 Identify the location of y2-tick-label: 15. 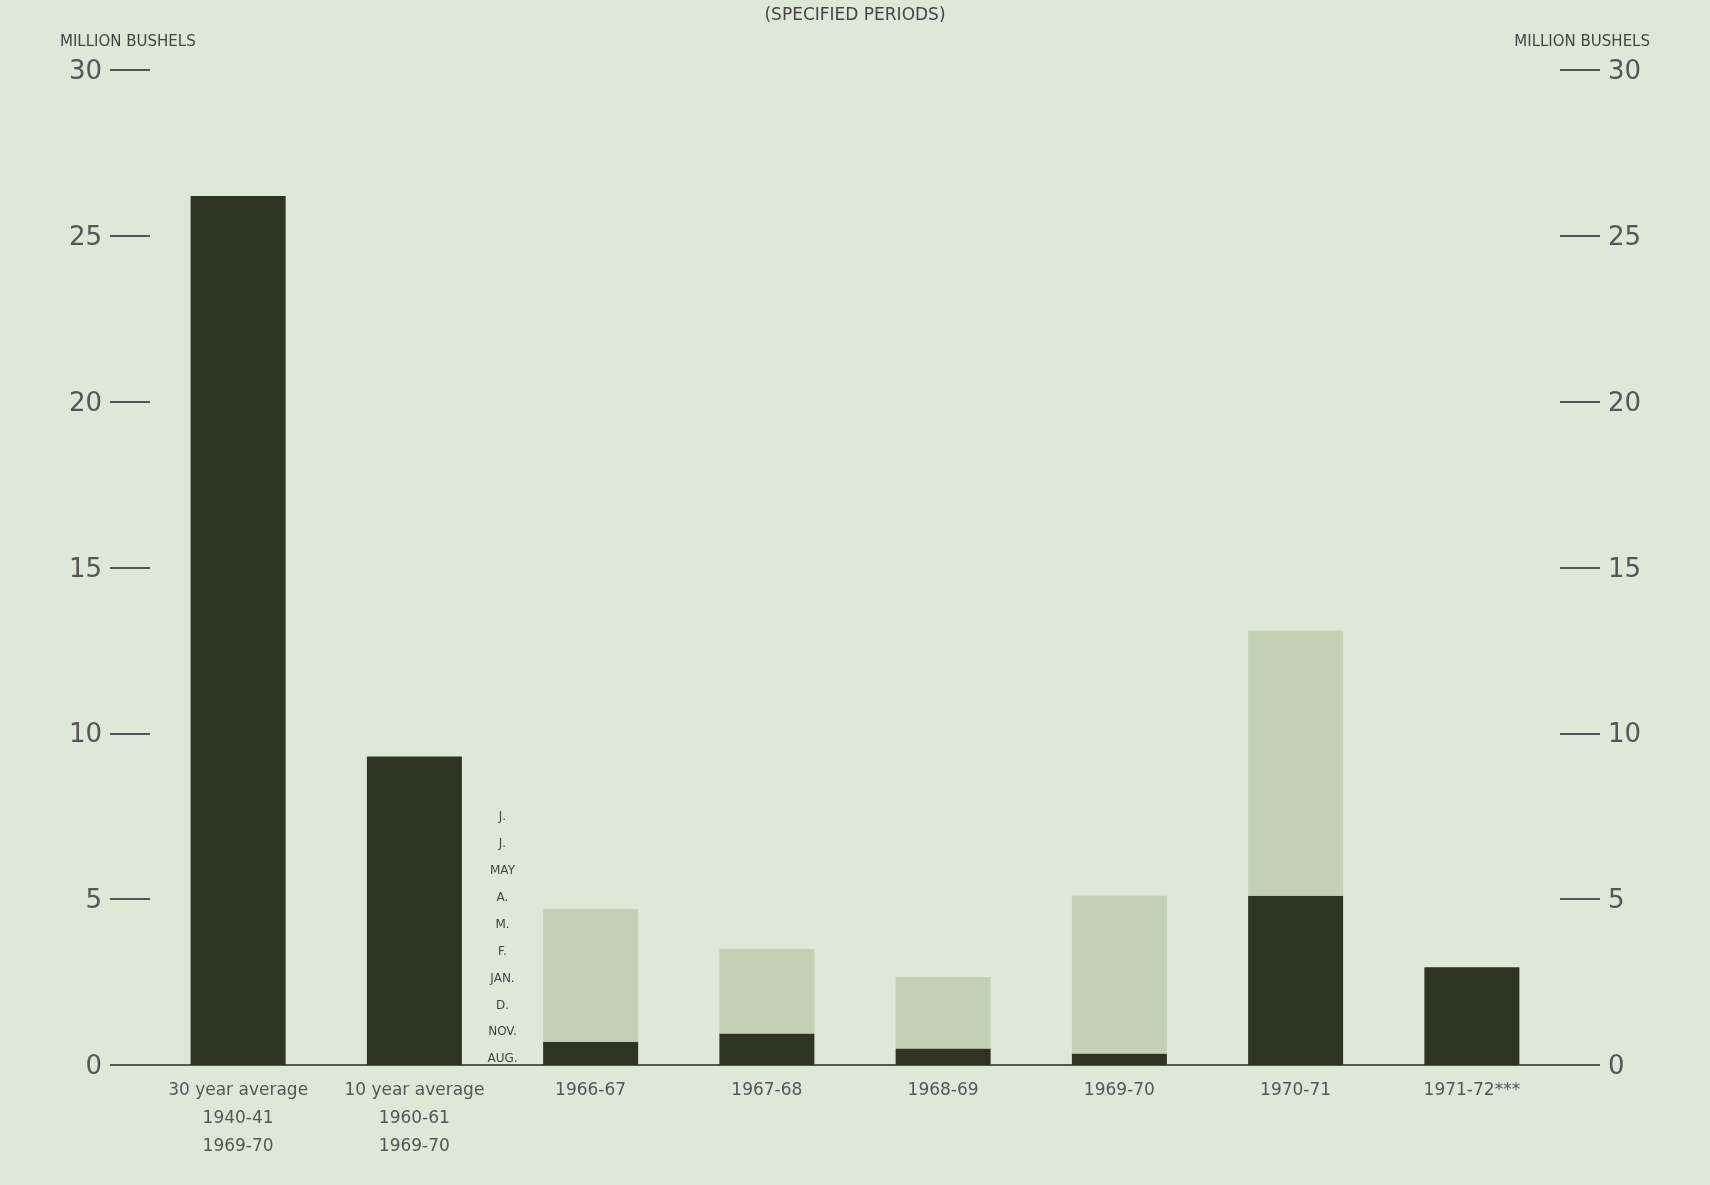
(1625, 567).